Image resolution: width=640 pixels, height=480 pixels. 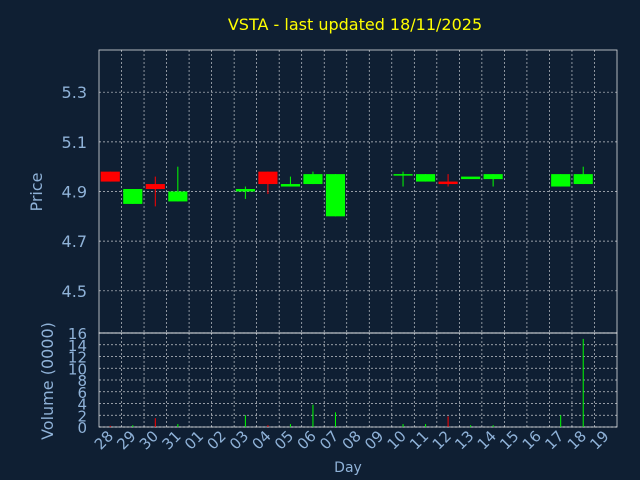 What do you see at coordinates (47, 381) in the screenshot?
I see `volume-axis-label: Volume (0000)` at bounding box center [47, 381].